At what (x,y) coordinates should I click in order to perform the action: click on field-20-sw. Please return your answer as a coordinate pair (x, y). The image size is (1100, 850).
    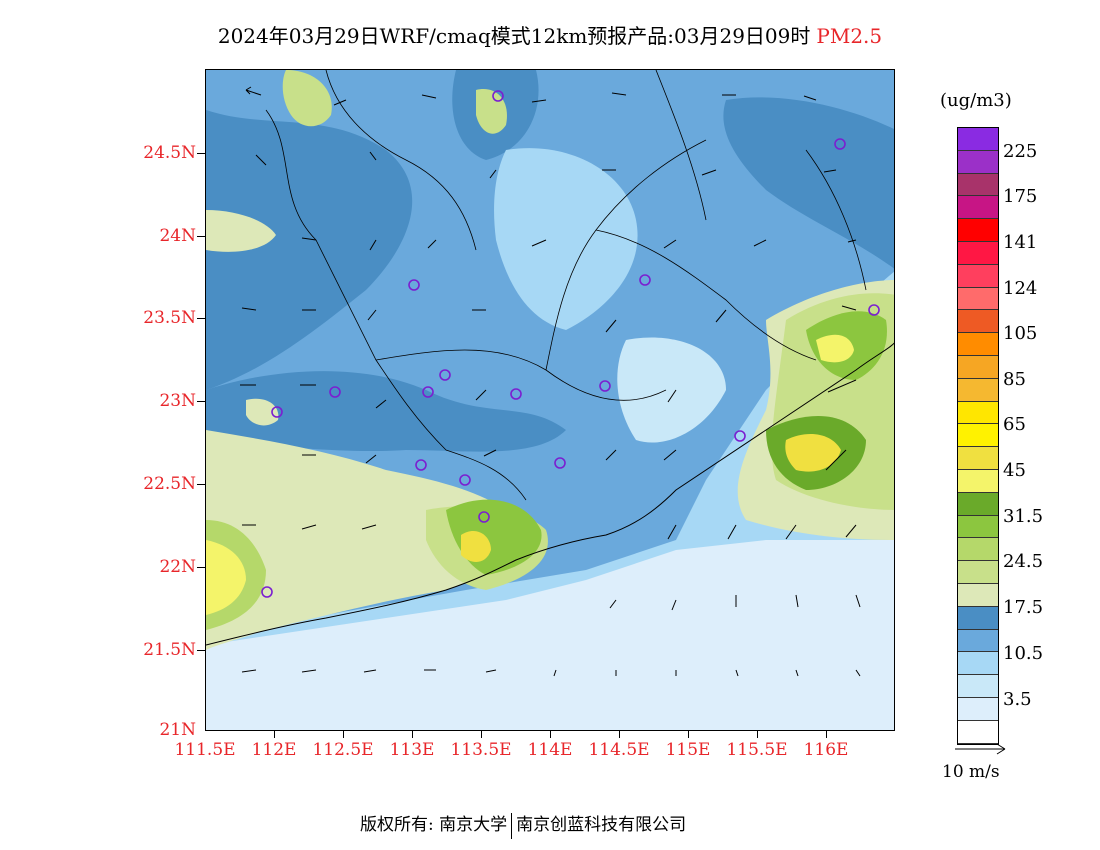
    Looking at the image, I should click on (357, 540).